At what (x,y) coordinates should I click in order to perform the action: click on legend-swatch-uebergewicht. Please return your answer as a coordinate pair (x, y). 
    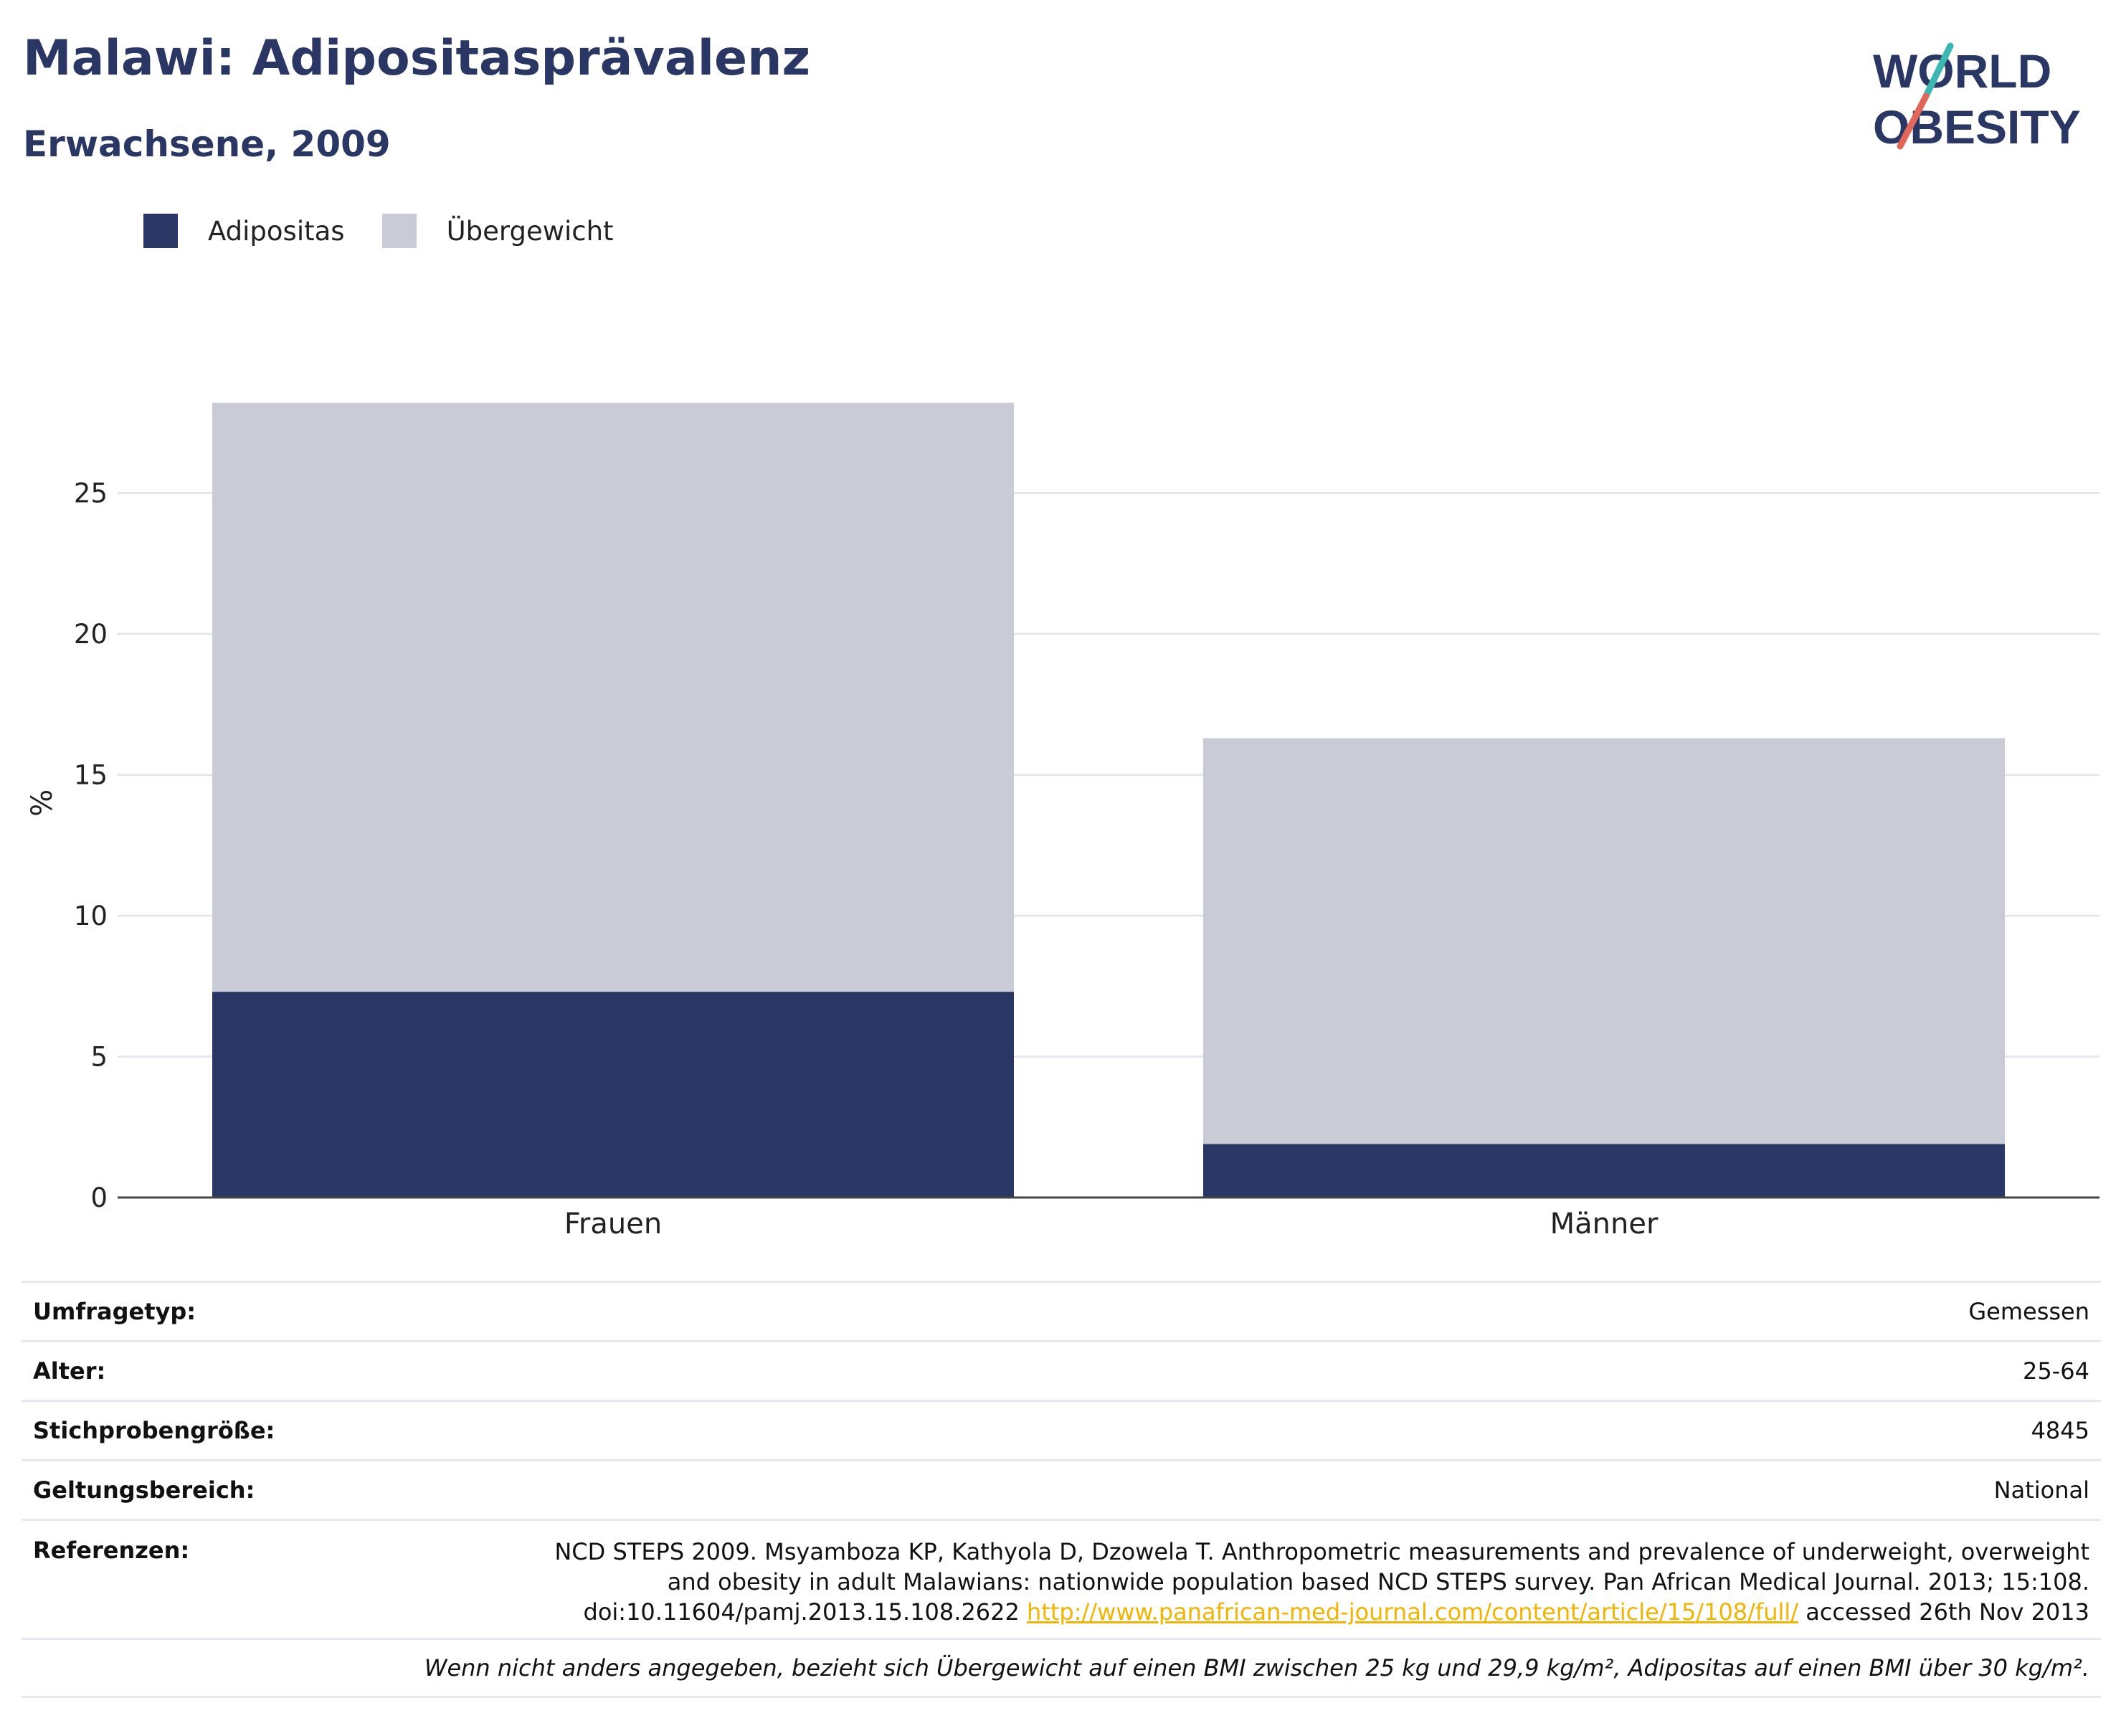
    Looking at the image, I should click on (399, 231).